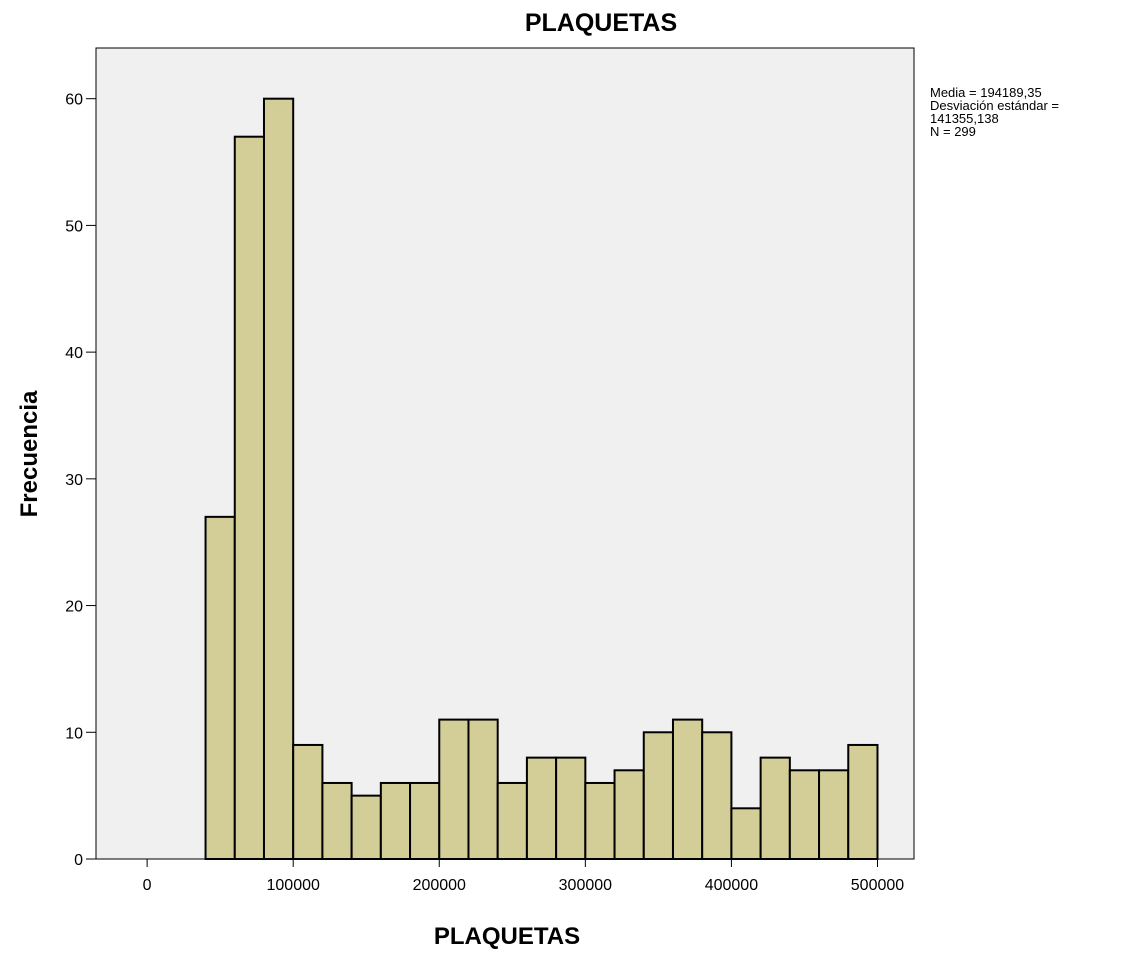 The image size is (1121, 953). Describe the element at coordinates (74, 607) in the screenshot. I see `y-tick-label: 20` at that location.